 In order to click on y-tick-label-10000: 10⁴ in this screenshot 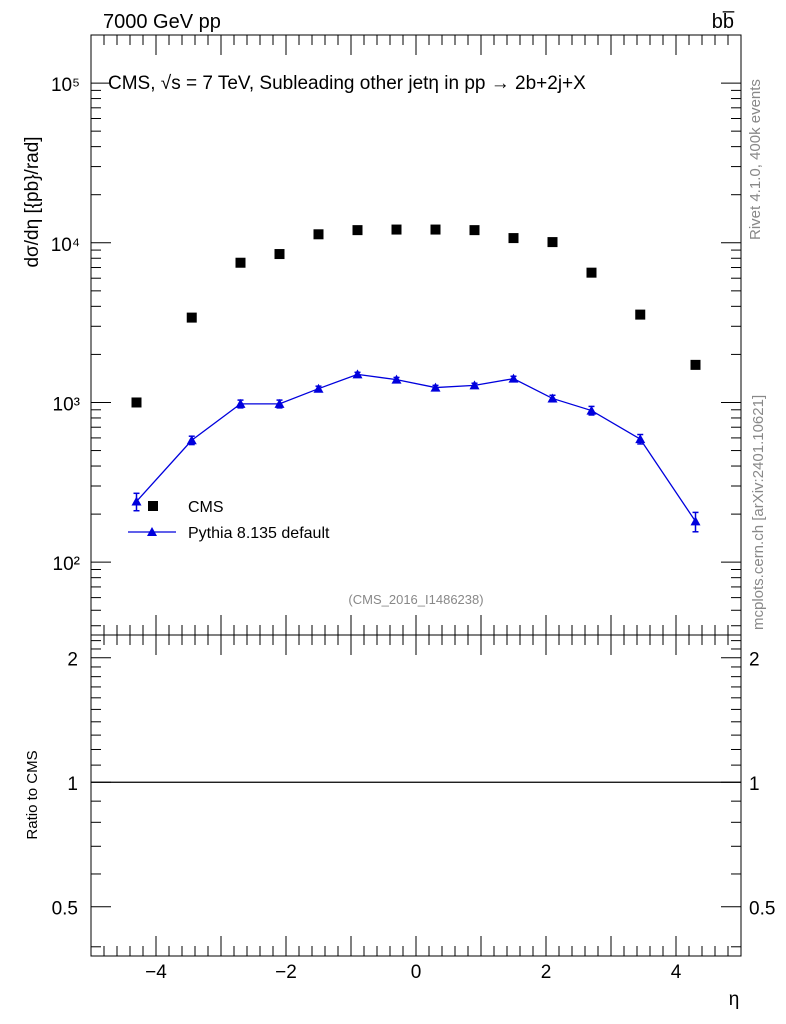, I will do `click(65, 245)`.